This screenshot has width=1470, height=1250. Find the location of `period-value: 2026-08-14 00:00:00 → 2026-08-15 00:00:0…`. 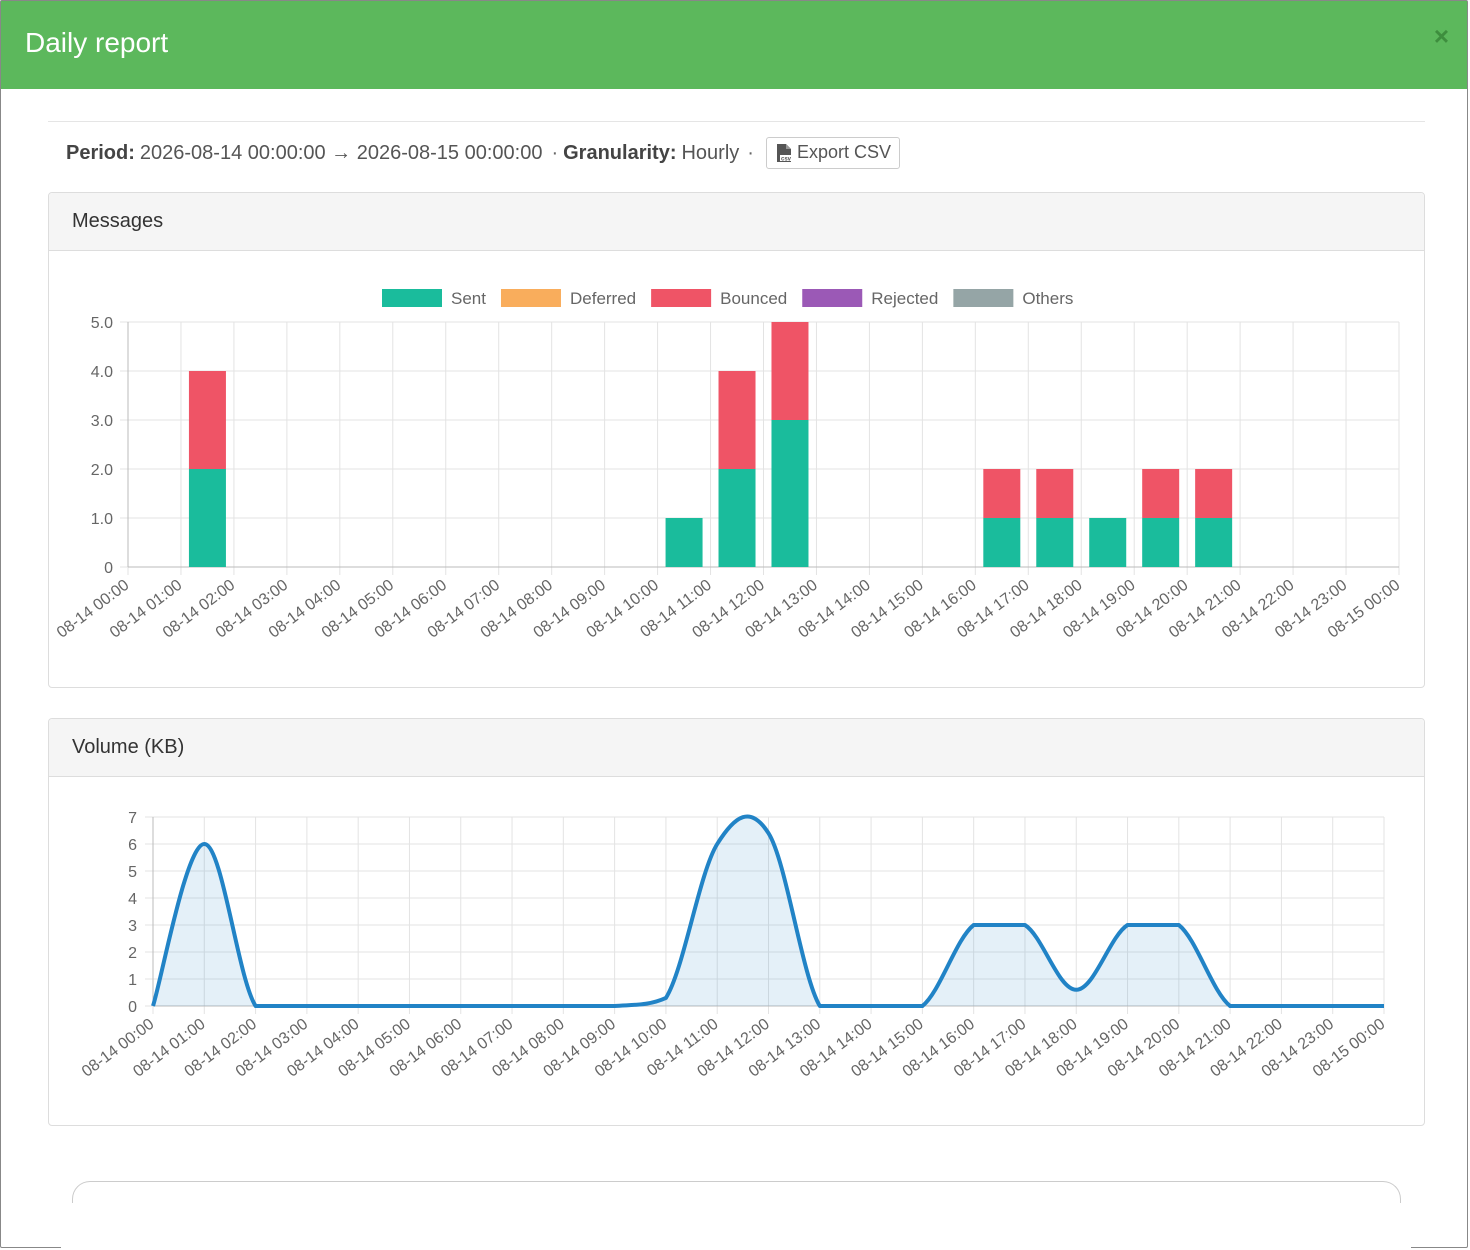

period-value: 2026-08-14 00:00:00 → 2026-08-15 00:00:0… is located at coordinates (341, 152).